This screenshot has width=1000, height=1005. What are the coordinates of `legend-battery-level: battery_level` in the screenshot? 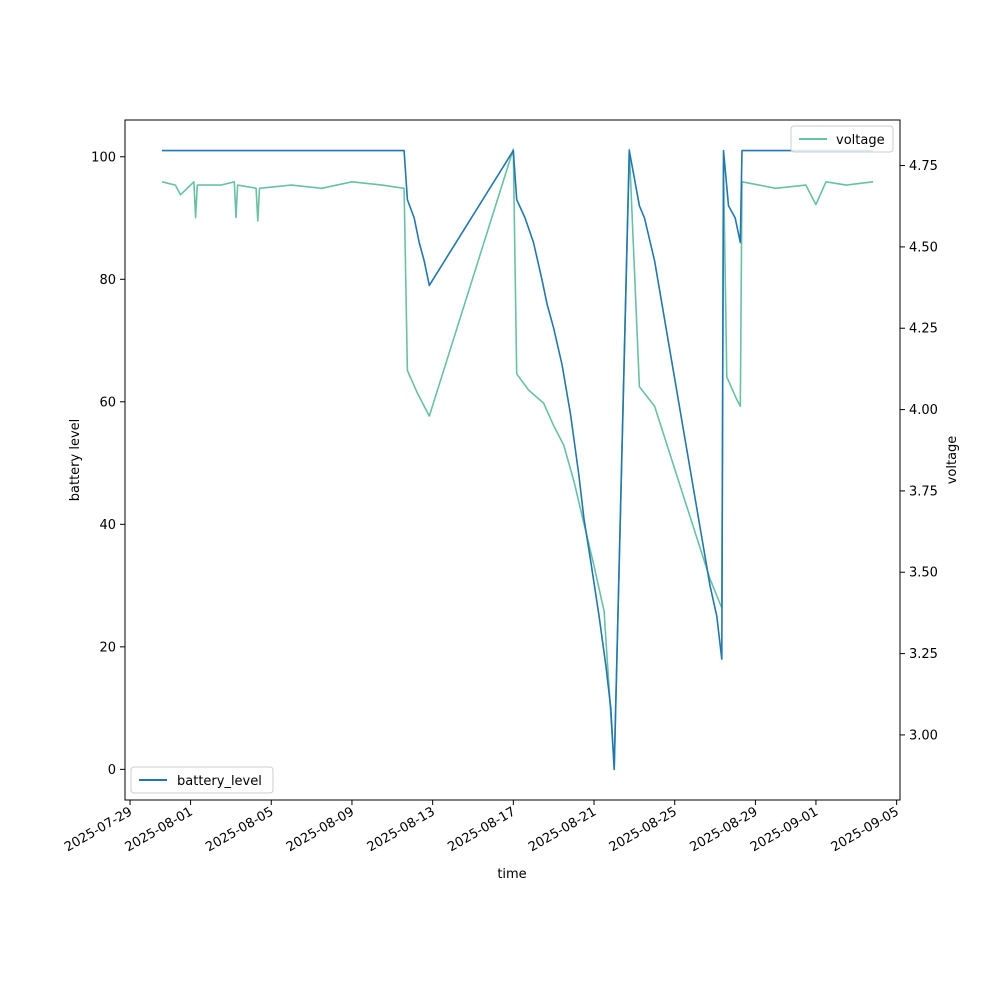 It's located at (202, 780).